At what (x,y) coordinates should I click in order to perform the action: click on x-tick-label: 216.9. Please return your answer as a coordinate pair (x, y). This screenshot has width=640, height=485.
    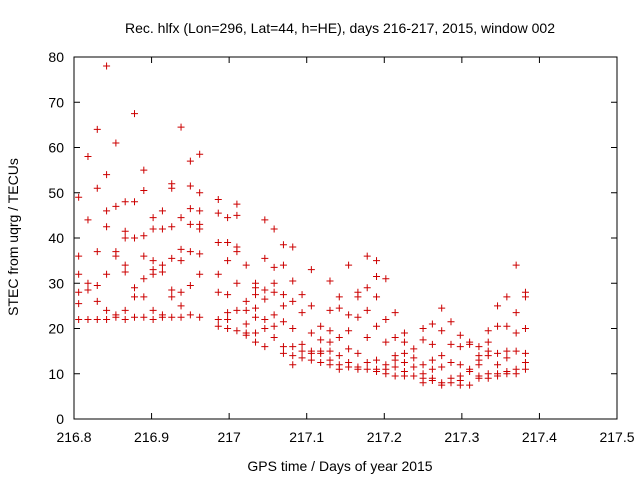
    Looking at the image, I should click on (151, 437).